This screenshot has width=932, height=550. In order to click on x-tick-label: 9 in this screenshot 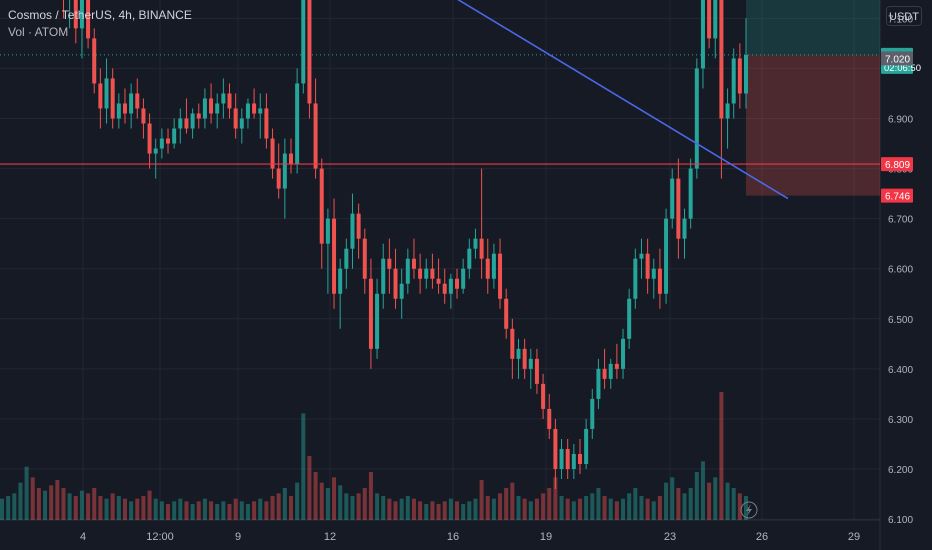, I will do `click(238, 537)`.